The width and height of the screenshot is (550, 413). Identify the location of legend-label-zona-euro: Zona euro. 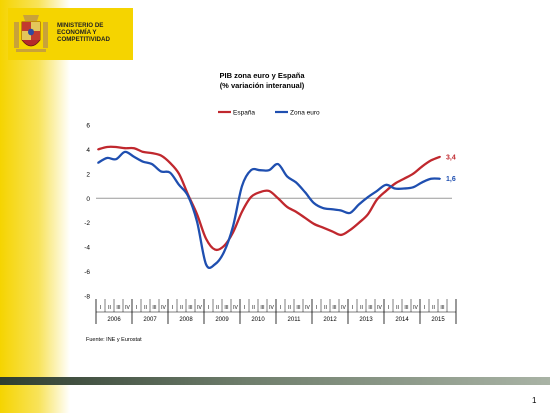
(305, 113).